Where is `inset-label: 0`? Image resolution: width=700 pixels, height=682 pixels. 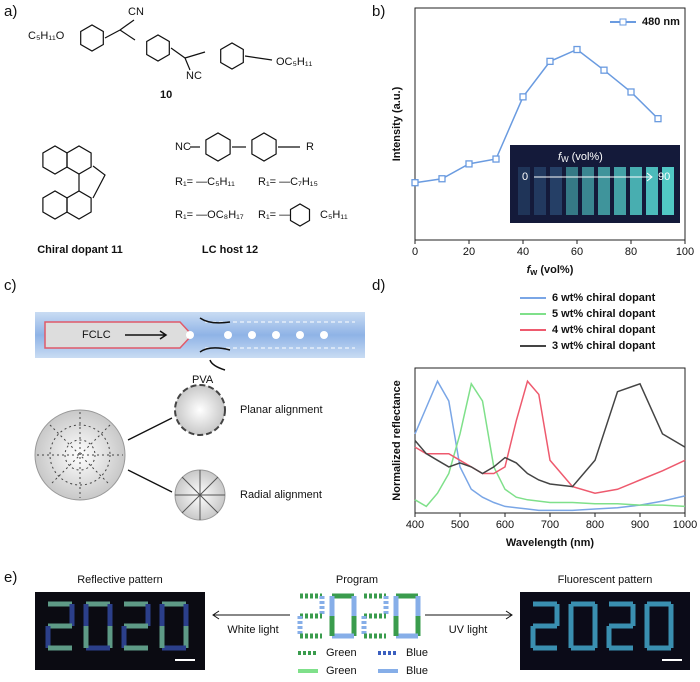 inset-label: 0 is located at coordinates (525, 177).